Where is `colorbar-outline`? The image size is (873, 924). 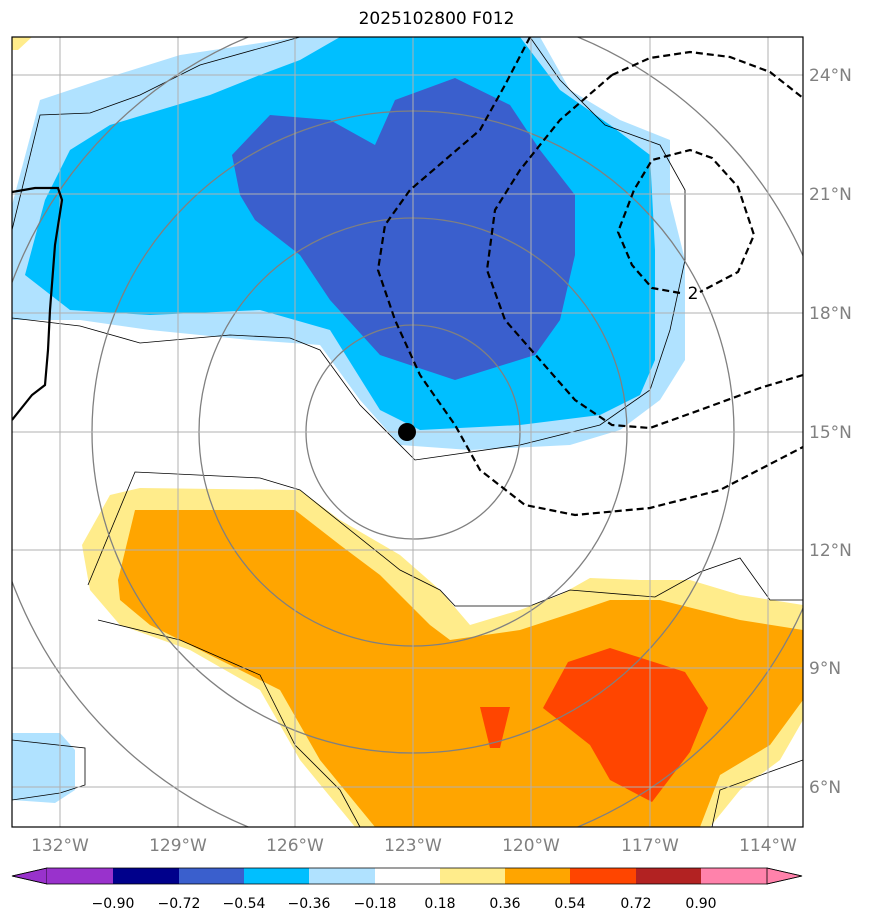
colorbar-outline is located at coordinates (407, 876).